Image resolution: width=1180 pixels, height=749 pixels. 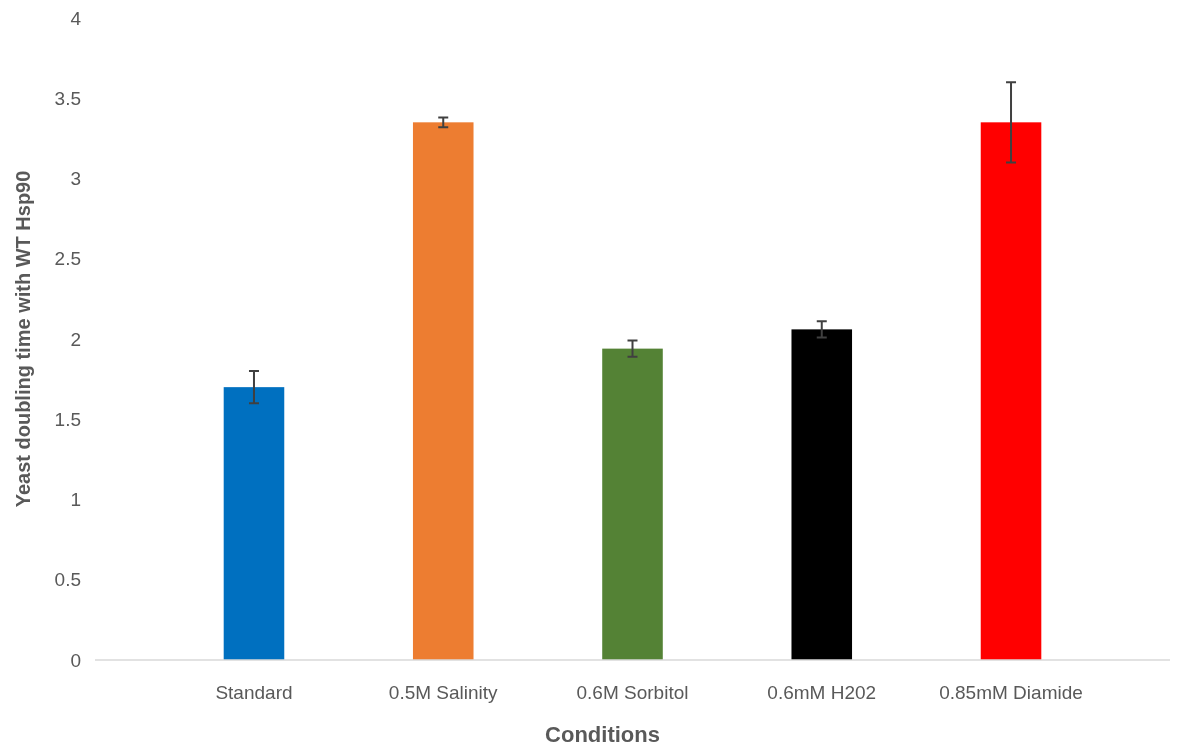 I want to click on y-tick-label: 3.5, so click(x=67, y=98).